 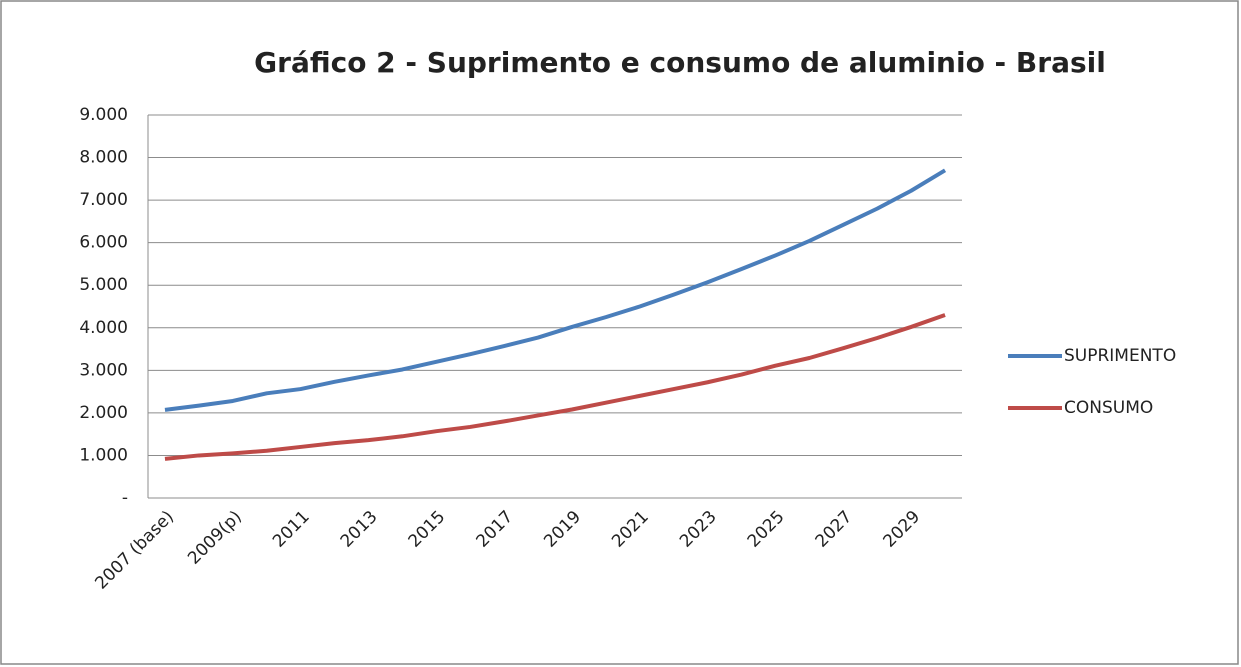 What do you see at coordinates (103, 285) in the screenshot?
I see `y-tick-label: 5.000` at bounding box center [103, 285].